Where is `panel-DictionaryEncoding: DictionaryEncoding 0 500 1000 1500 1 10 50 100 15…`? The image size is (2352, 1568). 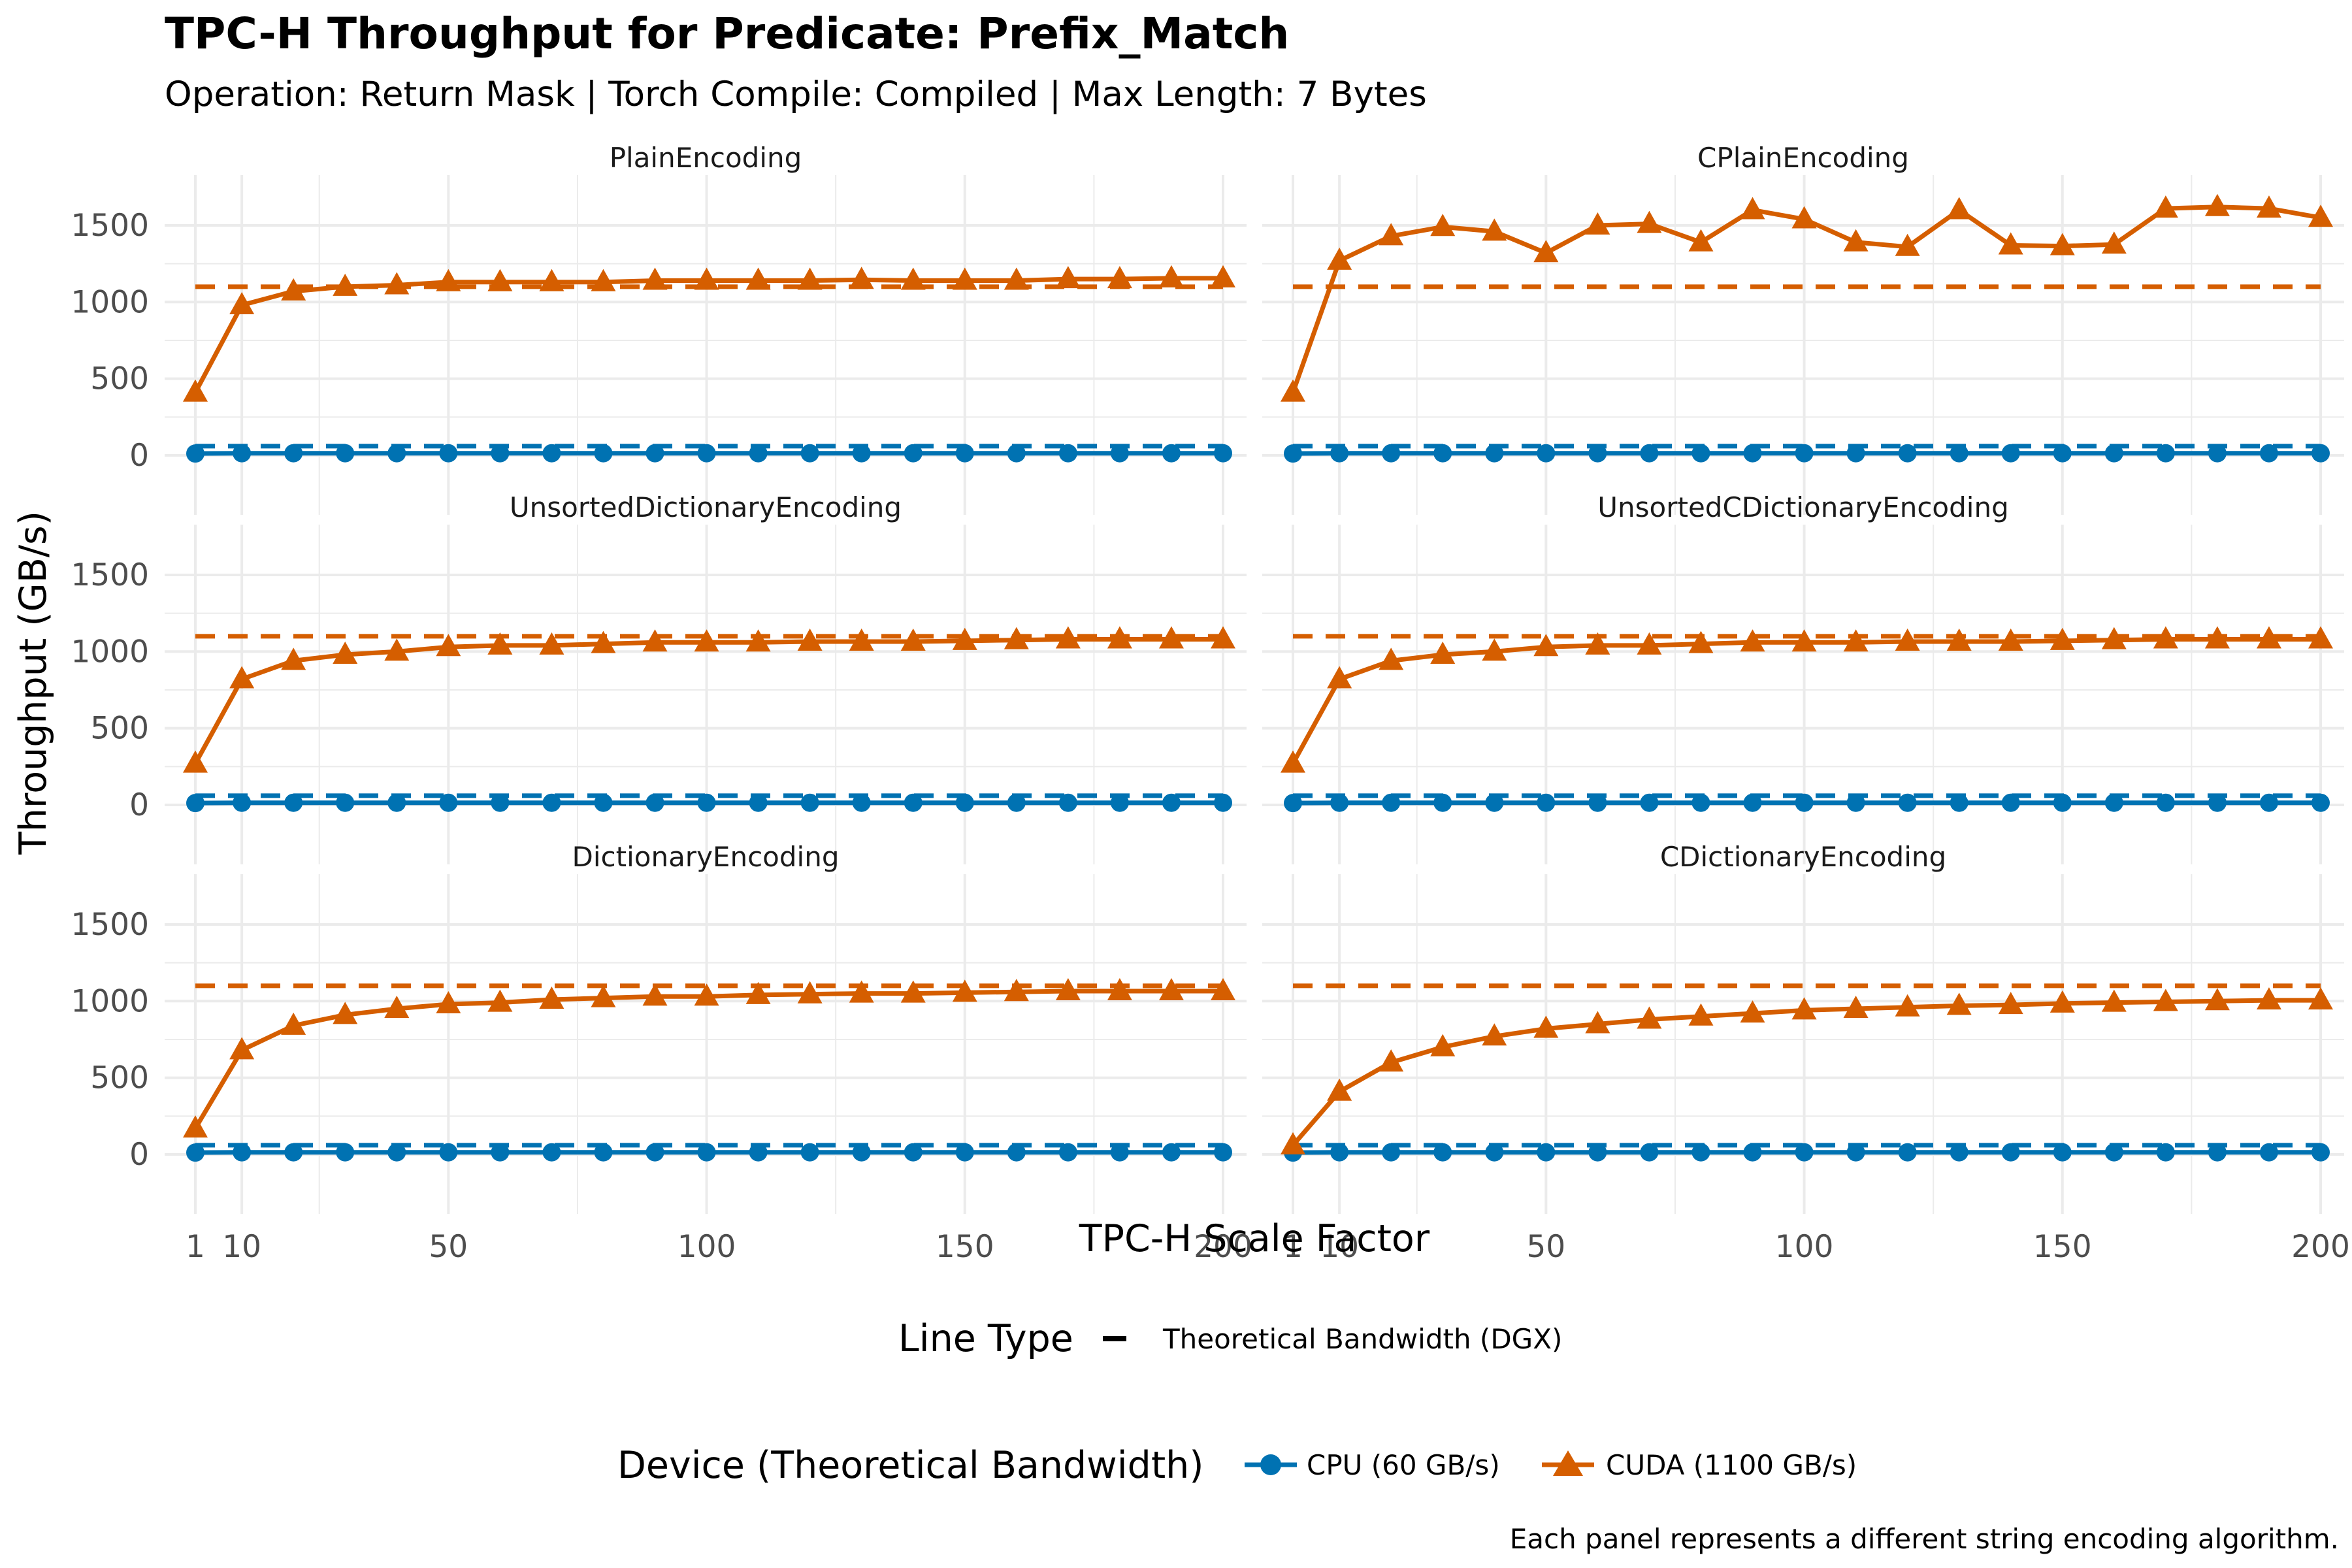 panel-DictionaryEncoding: DictionaryEncoding 0 500 1000 1500 1 10 50 100 15… is located at coordinates (661, 1053).